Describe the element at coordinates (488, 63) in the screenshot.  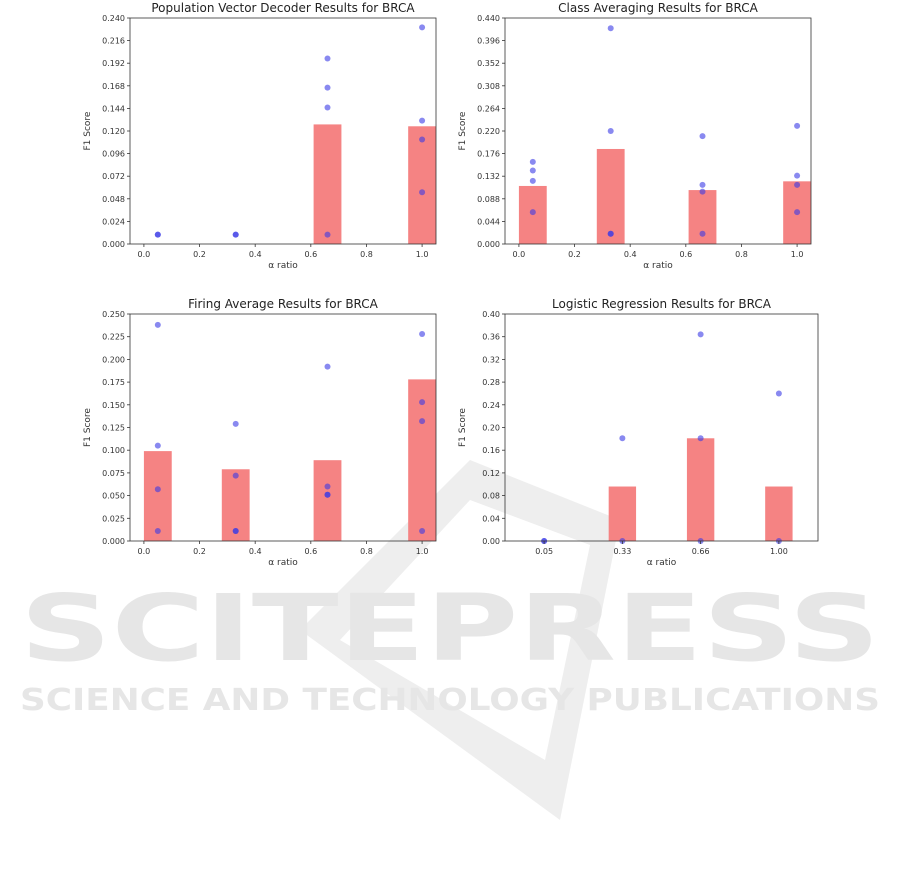
I see `y-tick-label: 0.352` at that location.